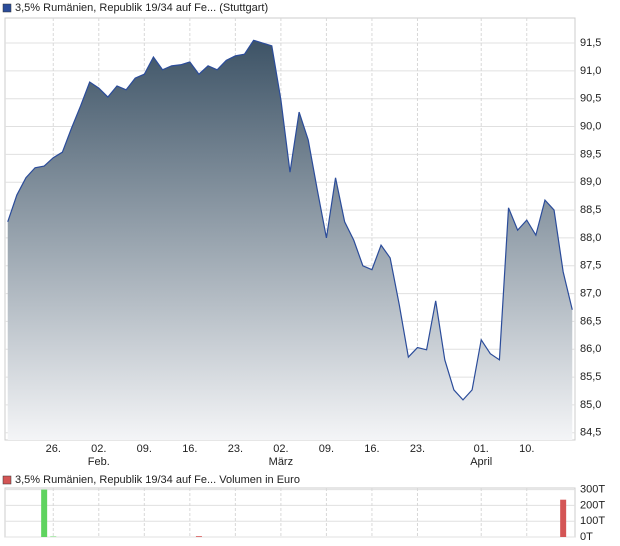 This screenshot has width=620, height=546. Describe the element at coordinates (526, 449) in the screenshot. I see `x-tick-label: 10.` at that location.